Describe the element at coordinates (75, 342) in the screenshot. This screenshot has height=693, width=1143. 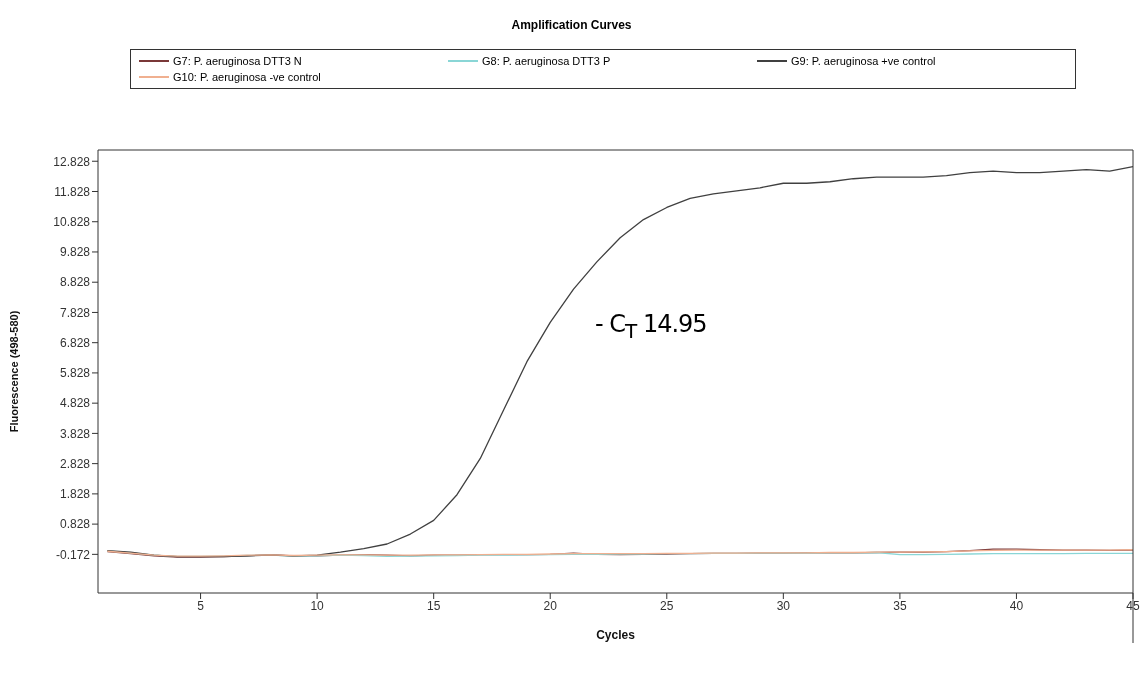
I see `y-tick-label: 6.828` at that location.